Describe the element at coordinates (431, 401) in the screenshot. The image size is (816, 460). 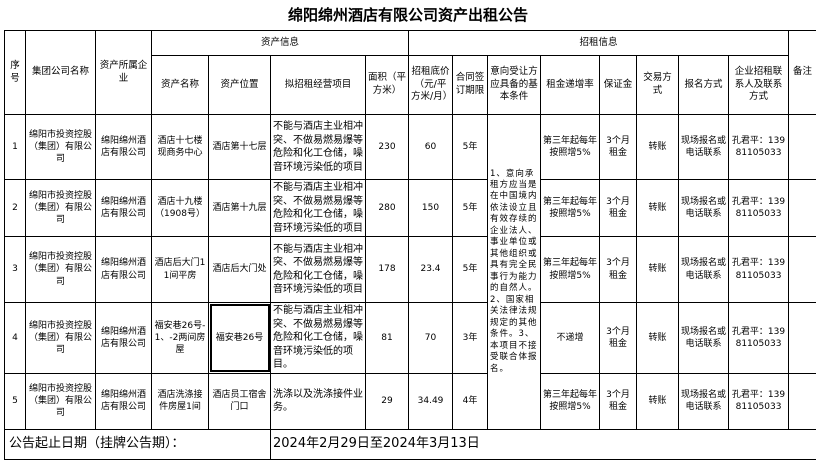
I see `cell-price: 34.49` at that location.